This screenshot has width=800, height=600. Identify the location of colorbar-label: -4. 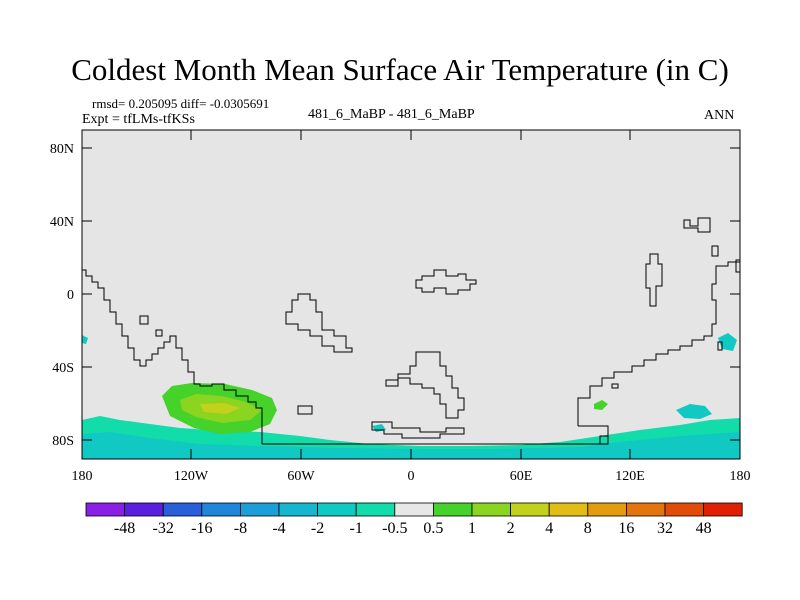
(278, 528).